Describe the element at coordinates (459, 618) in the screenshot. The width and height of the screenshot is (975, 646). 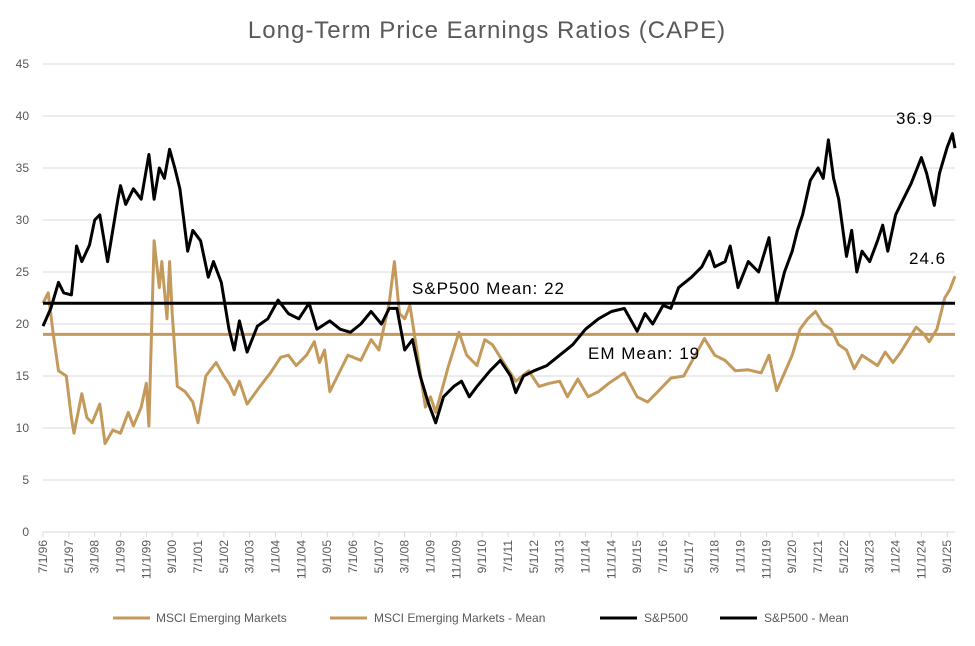
I see `legend-label-em-mean: MSCI Emerging Markets - Mean` at that location.